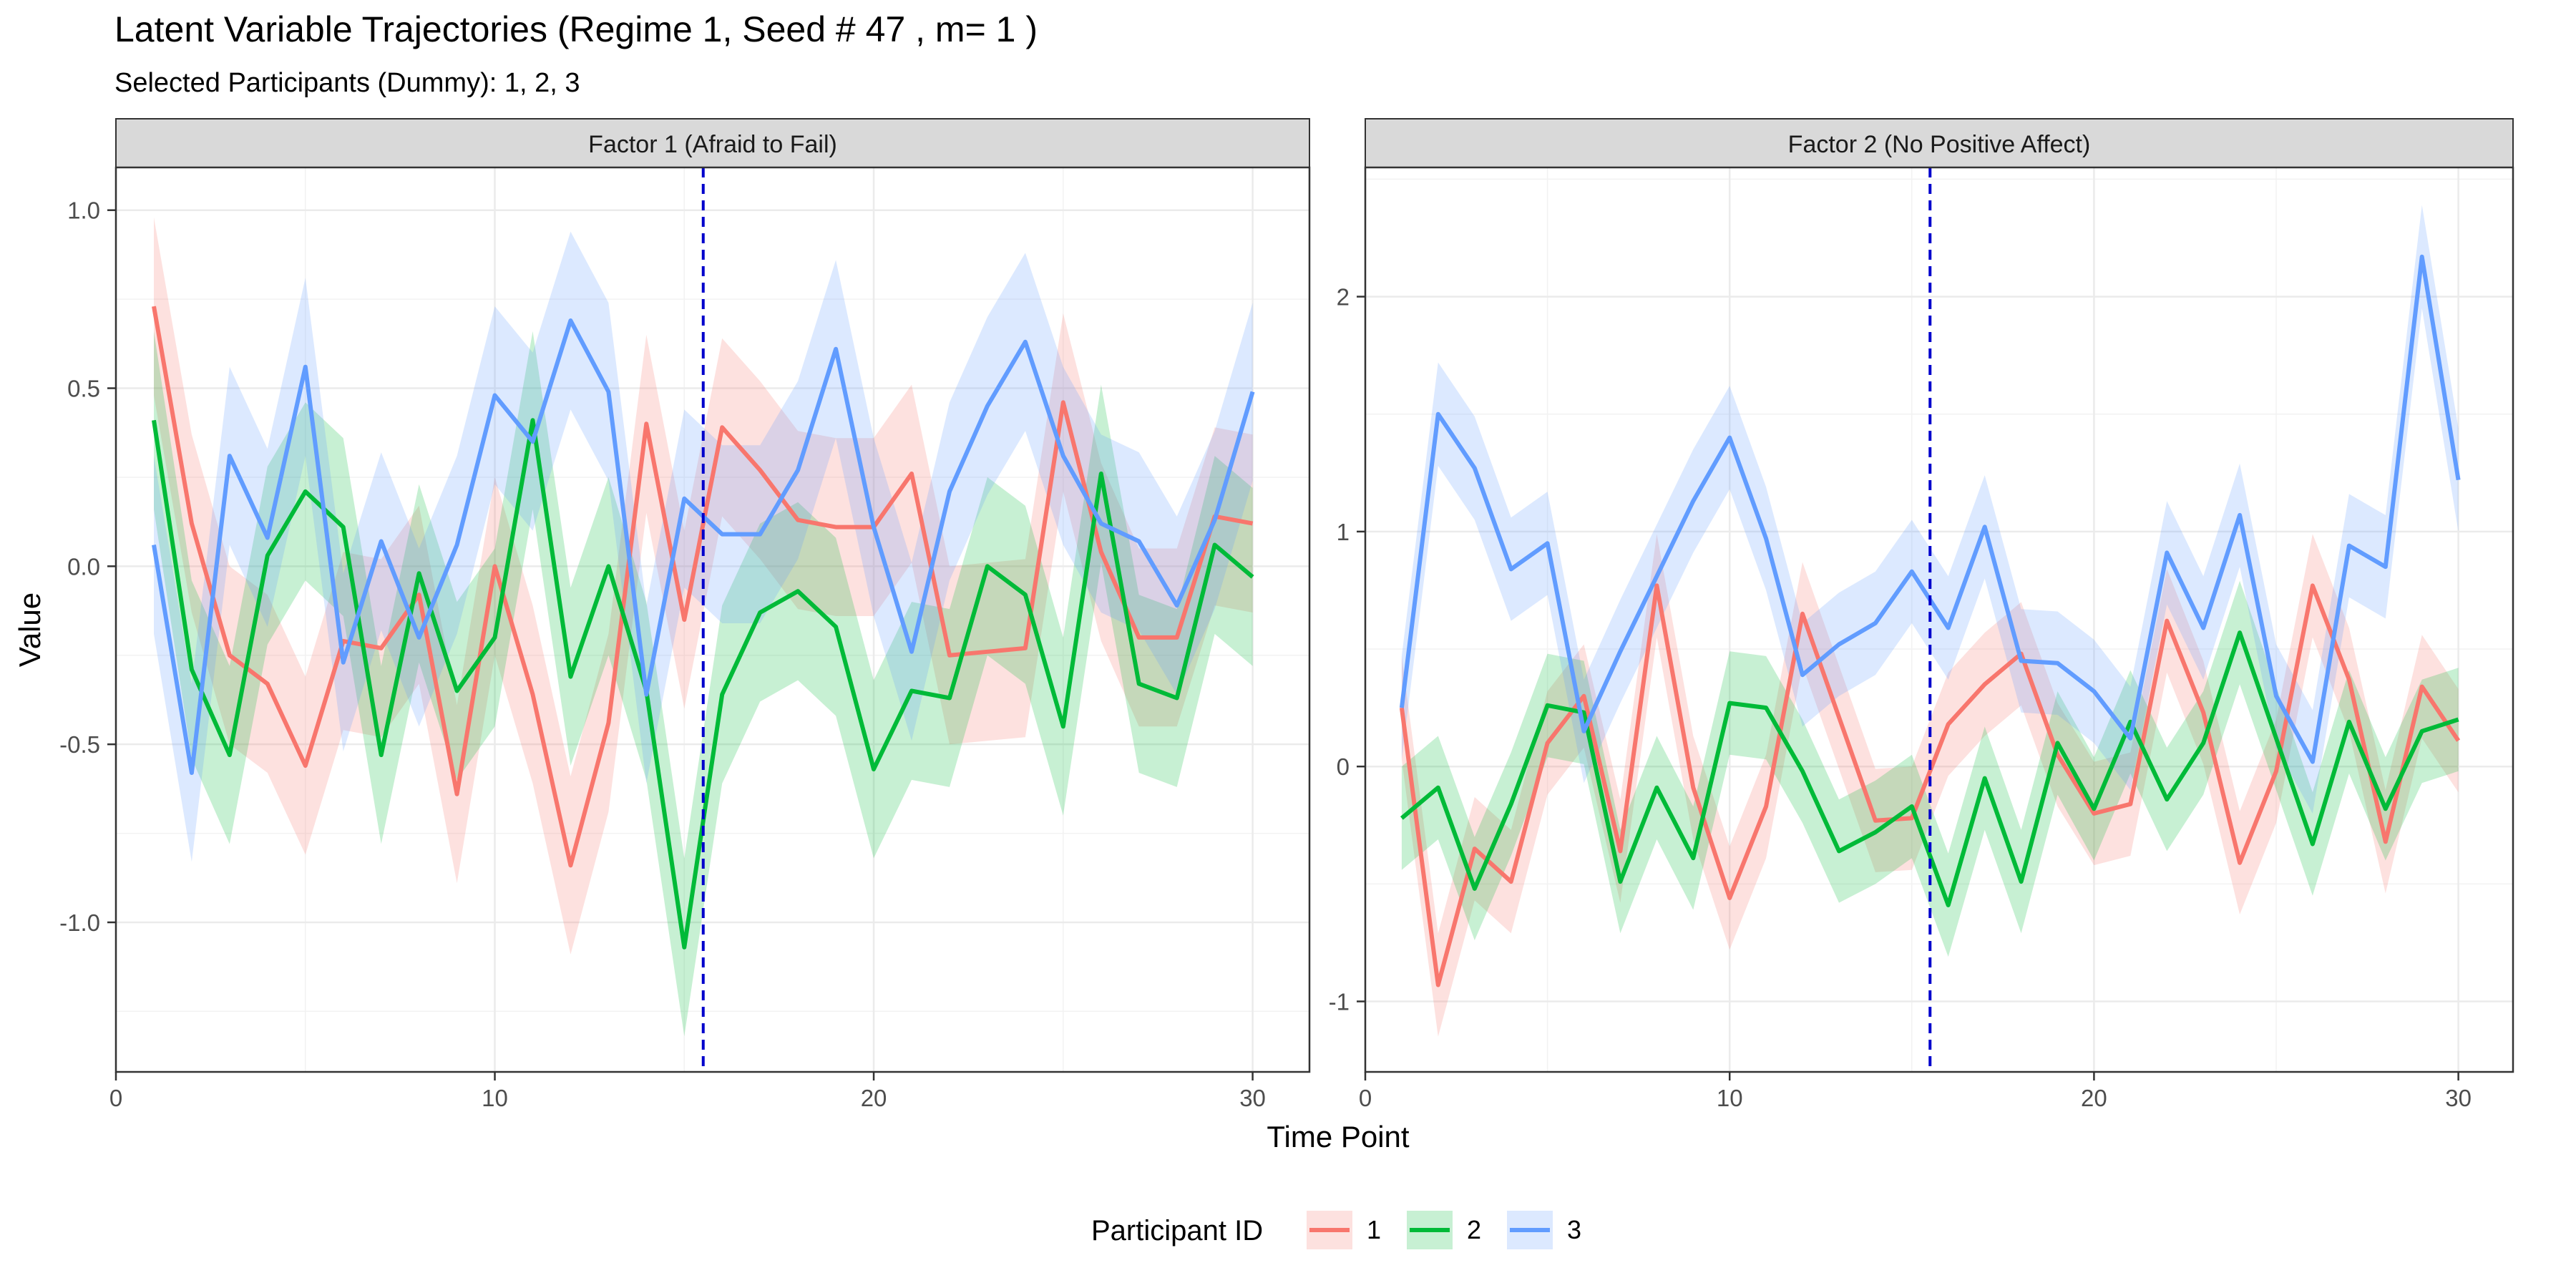 This screenshot has width=2576, height=1288. What do you see at coordinates (1574, 1229) in the screenshot?
I see `legend-label: 3` at bounding box center [1574, 1229].